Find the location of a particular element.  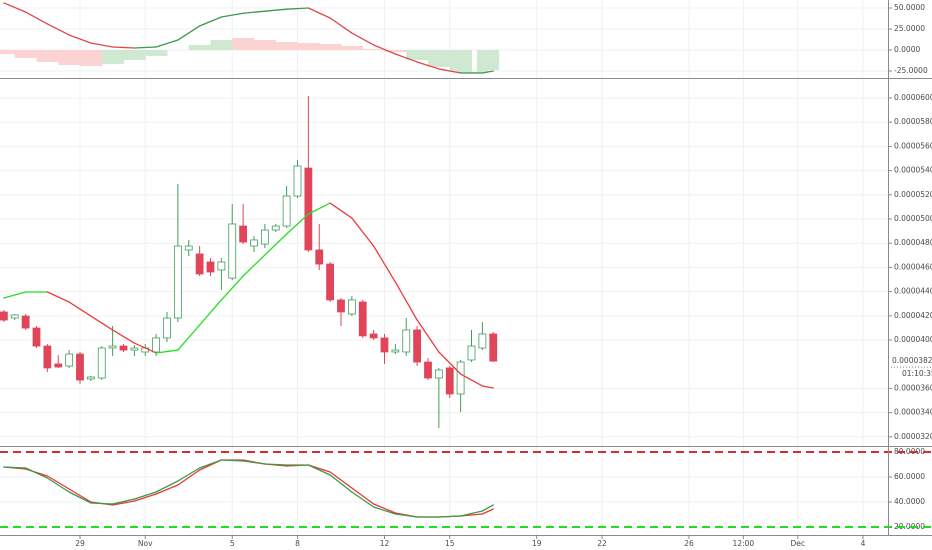

y-tick-label: 0.00003200 is located at coordinates (913, 436).